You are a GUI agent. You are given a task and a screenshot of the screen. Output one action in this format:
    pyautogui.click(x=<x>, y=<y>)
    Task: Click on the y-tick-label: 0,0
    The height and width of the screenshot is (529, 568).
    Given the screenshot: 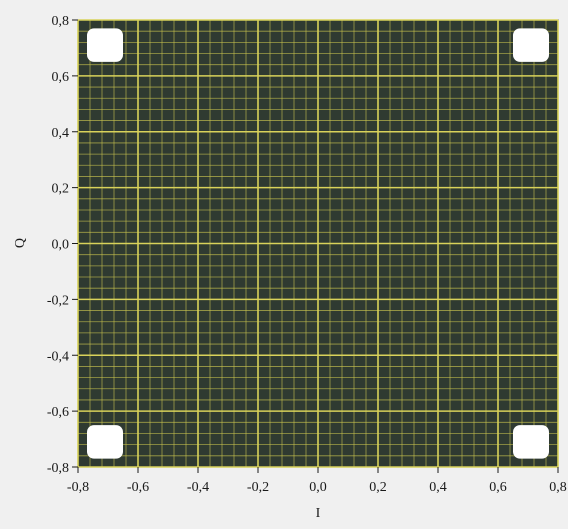 What is the action you would take?
    pyautogui.click(x=61, y=245)
    